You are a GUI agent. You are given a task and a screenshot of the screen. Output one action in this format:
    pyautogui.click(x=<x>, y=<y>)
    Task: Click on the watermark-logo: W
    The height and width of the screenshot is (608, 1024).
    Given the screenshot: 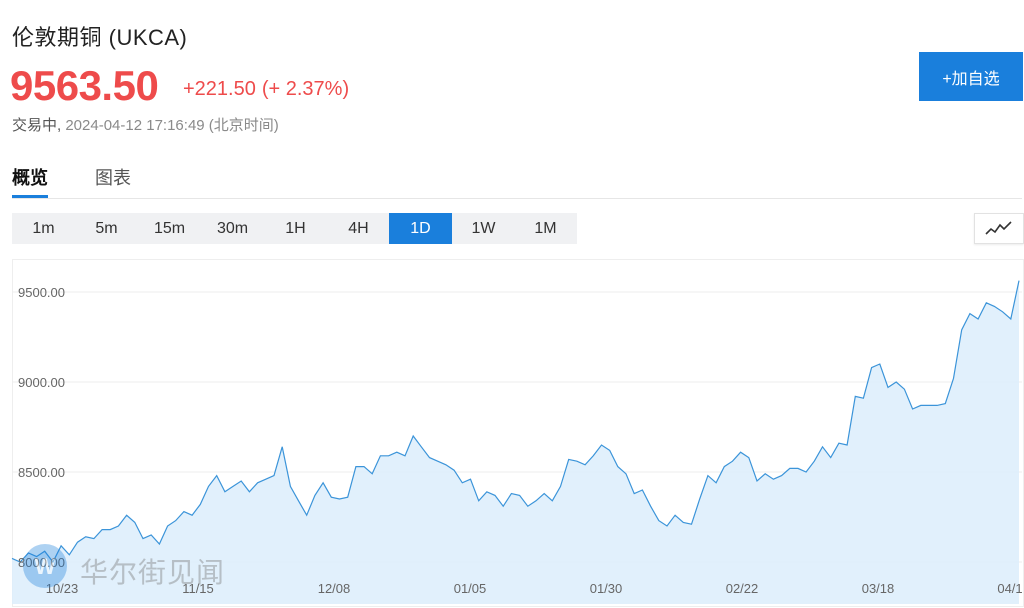 What is the action you would take?
    pyautogui.click(x=45, y=566)
    